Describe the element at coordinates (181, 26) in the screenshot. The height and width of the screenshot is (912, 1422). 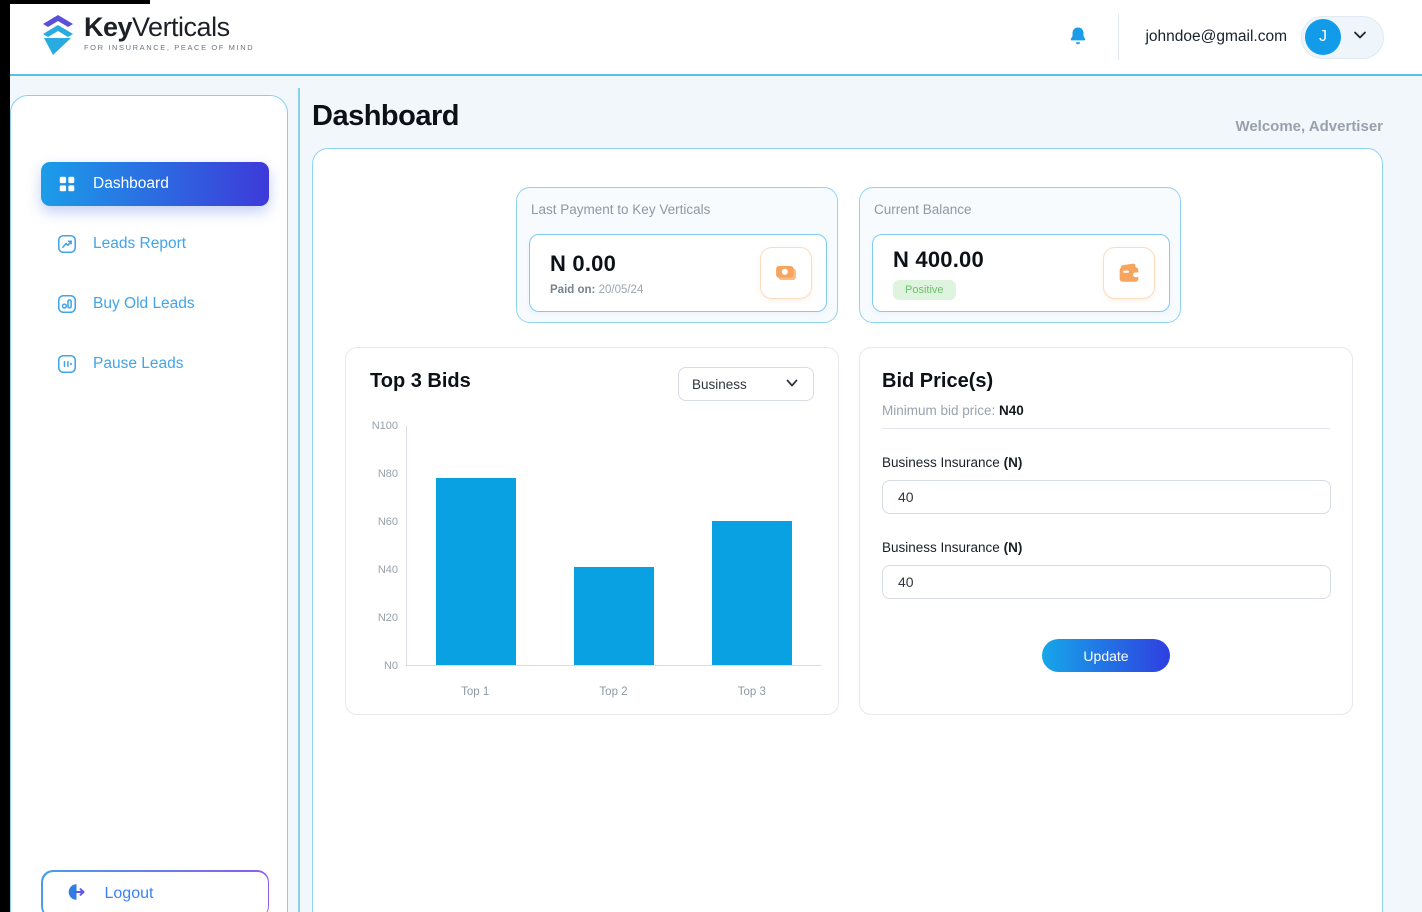
I see `logo-rest: Verticals` at that location.